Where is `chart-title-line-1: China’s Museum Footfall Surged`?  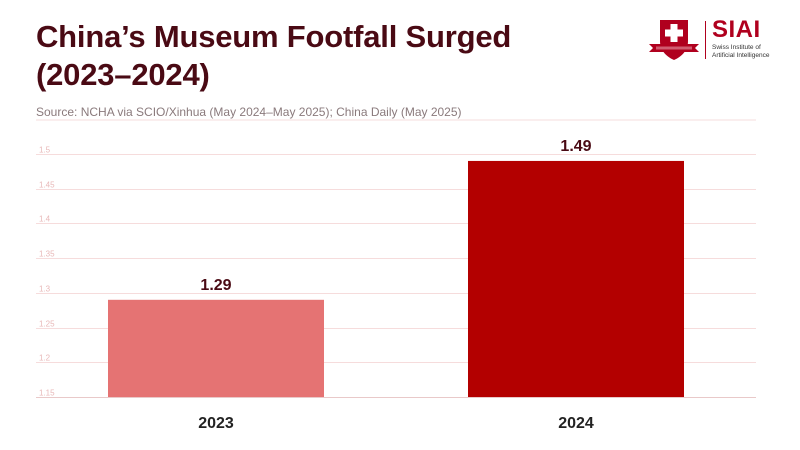
chart-title-line-1: China’s Museum Footfall Surged is located at coordinates (274, 36).